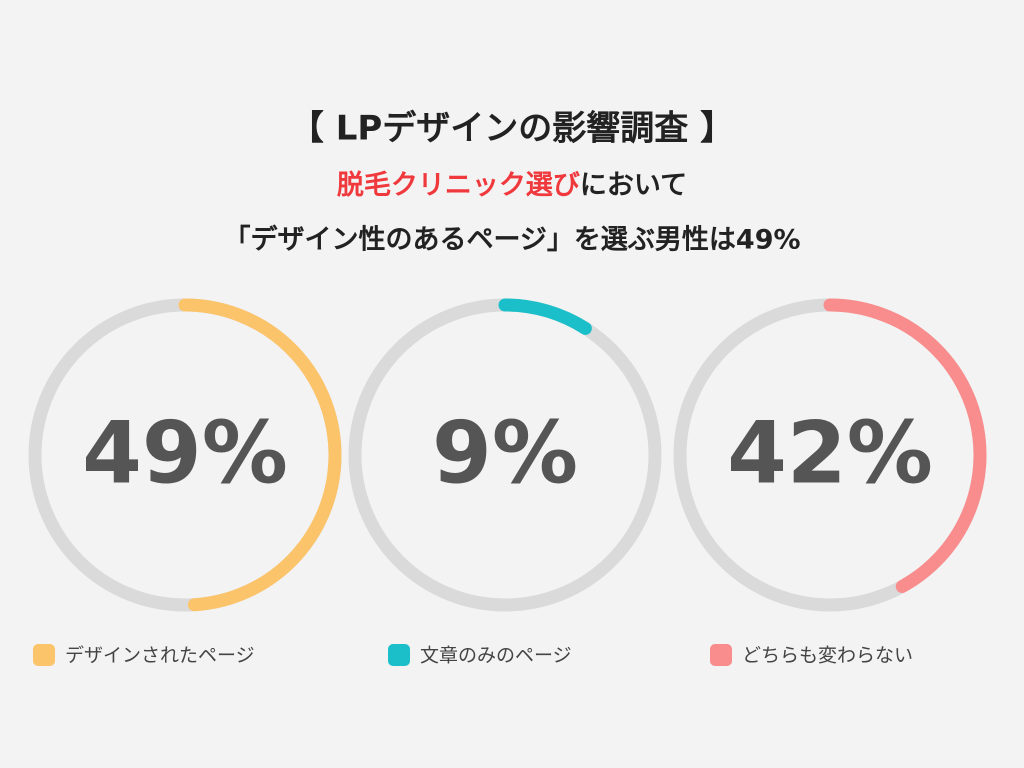 This screenshot has height=768, width=1024. I want to click on chart-title: 【 LPデザインの影響調査 】, so click(512, 129).